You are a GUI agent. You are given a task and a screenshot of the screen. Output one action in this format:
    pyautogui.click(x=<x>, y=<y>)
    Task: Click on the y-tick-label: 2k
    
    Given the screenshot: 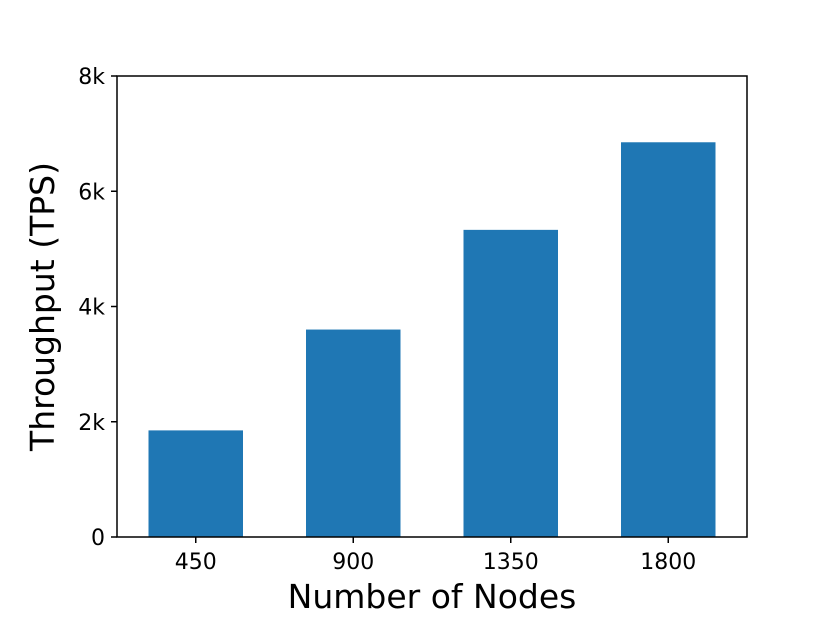 What is the action you would take?
    pyautogui.click(x=91, y=423)
    